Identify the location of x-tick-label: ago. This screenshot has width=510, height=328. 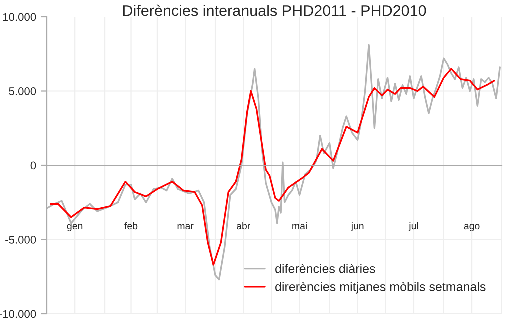
(472, 228).